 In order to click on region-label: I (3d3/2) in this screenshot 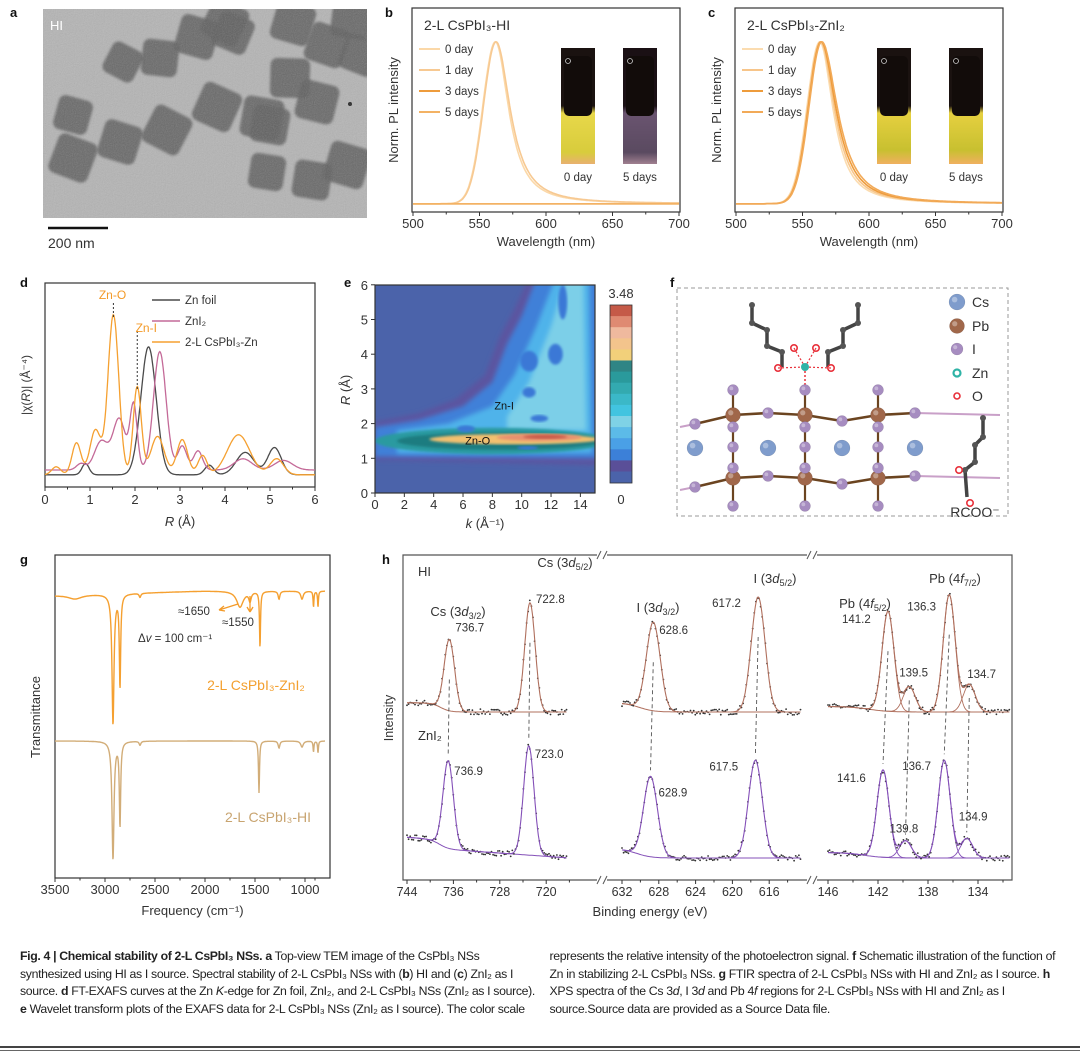, I will do `click(657, 608)`.